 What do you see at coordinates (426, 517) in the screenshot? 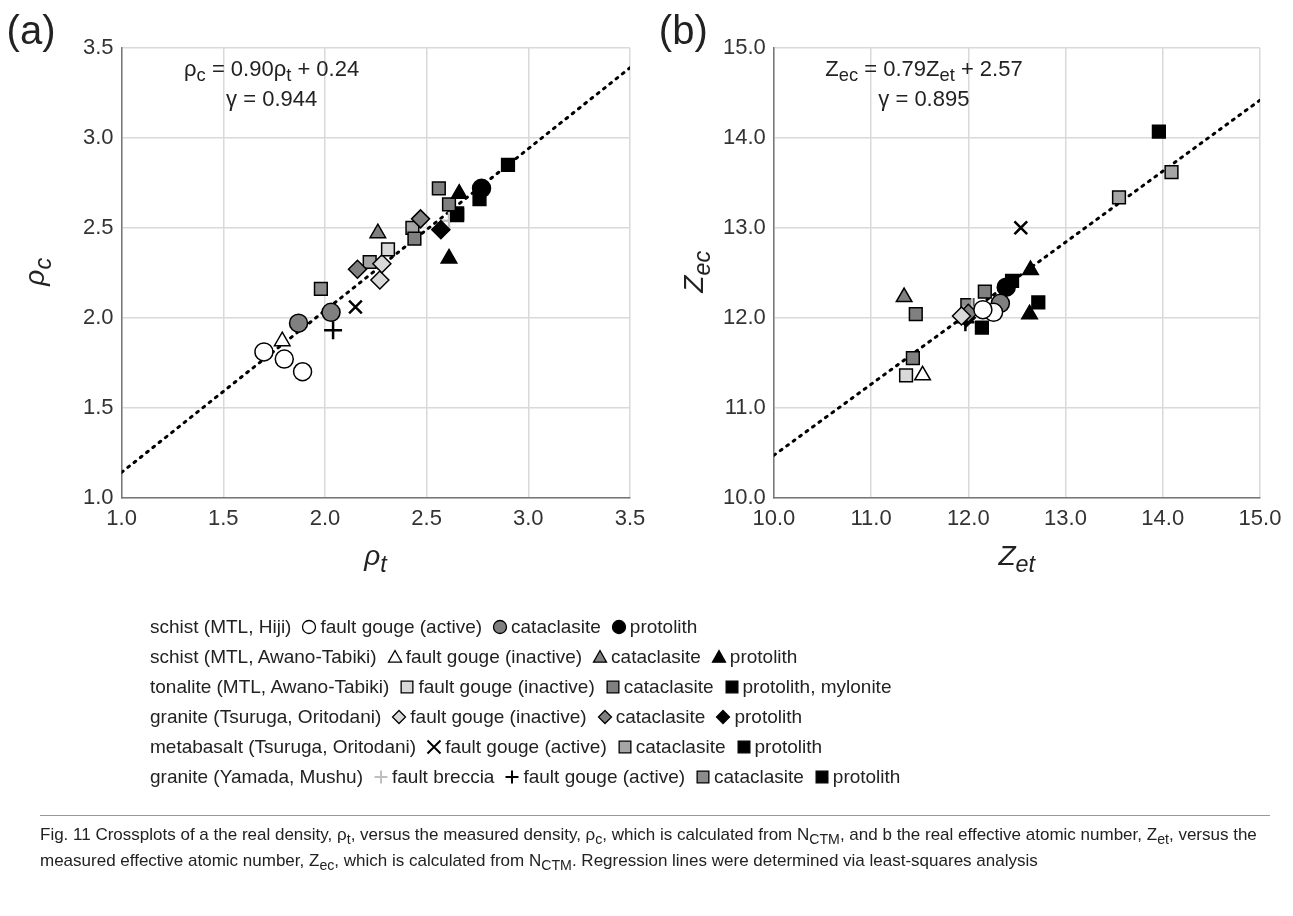
I see `x-tick-label: 2.5` at bounding box center [426, 517].